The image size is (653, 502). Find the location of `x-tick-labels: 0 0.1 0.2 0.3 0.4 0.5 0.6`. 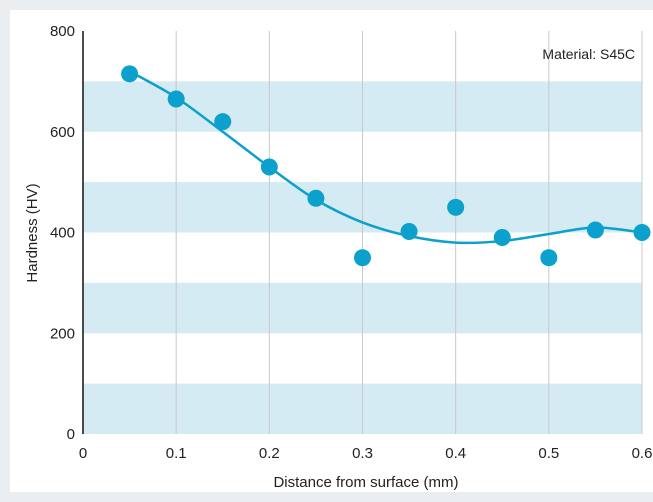

x-tick-labels: 0 0.1 0.2 0.3 0.4 0.5 0.6 is located at coordinates (366, 453).